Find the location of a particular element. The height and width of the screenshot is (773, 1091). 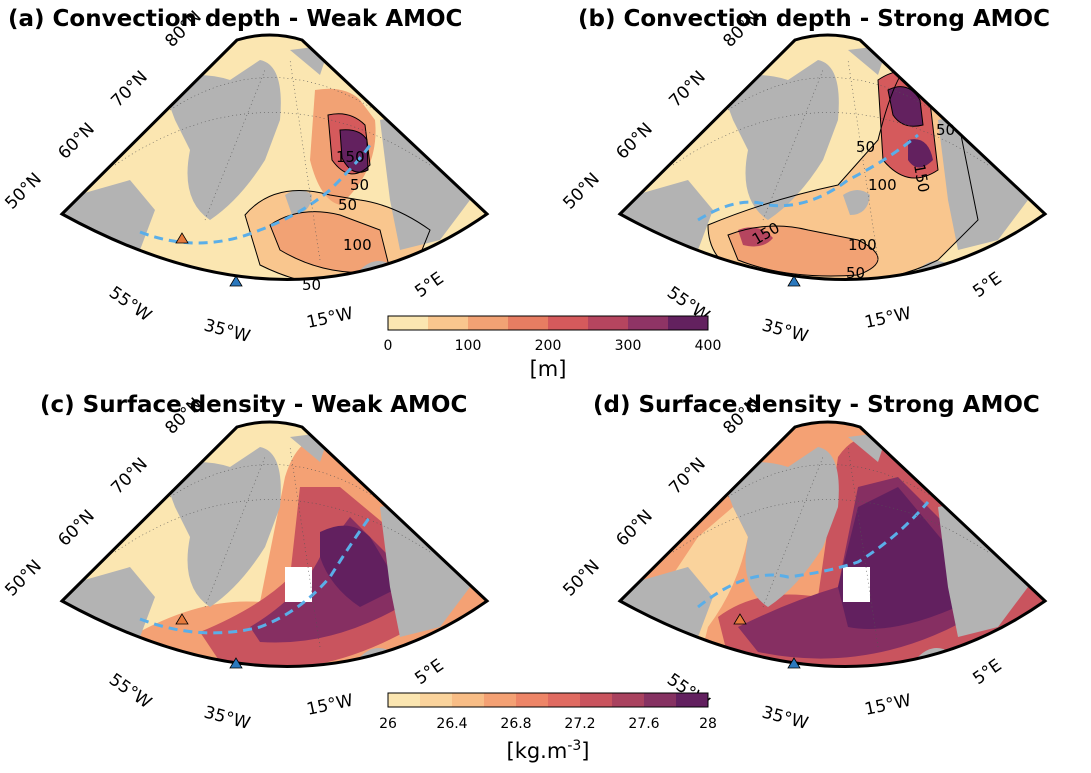

panel-a-lon-35w: 35°W is located at coordinates (227, 332).